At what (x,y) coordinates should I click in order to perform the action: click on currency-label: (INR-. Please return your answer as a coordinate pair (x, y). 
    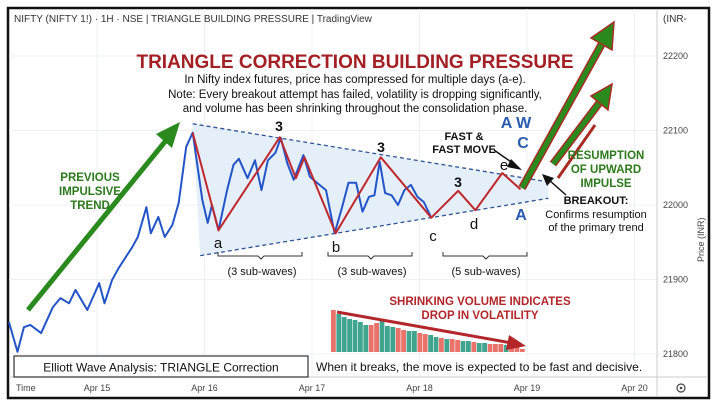
    Looking at the image, I should click on (675, 19).